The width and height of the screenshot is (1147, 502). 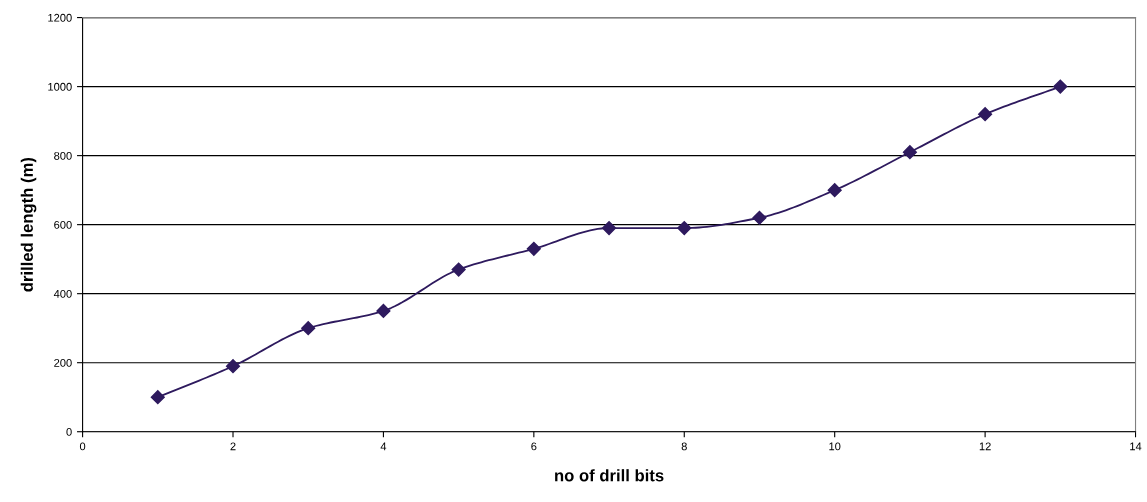 What do you see at coordinates (28, 224) in the screenshot?
I see `y-axis-title: drilled length (m)` at bounding box center [28, 224].